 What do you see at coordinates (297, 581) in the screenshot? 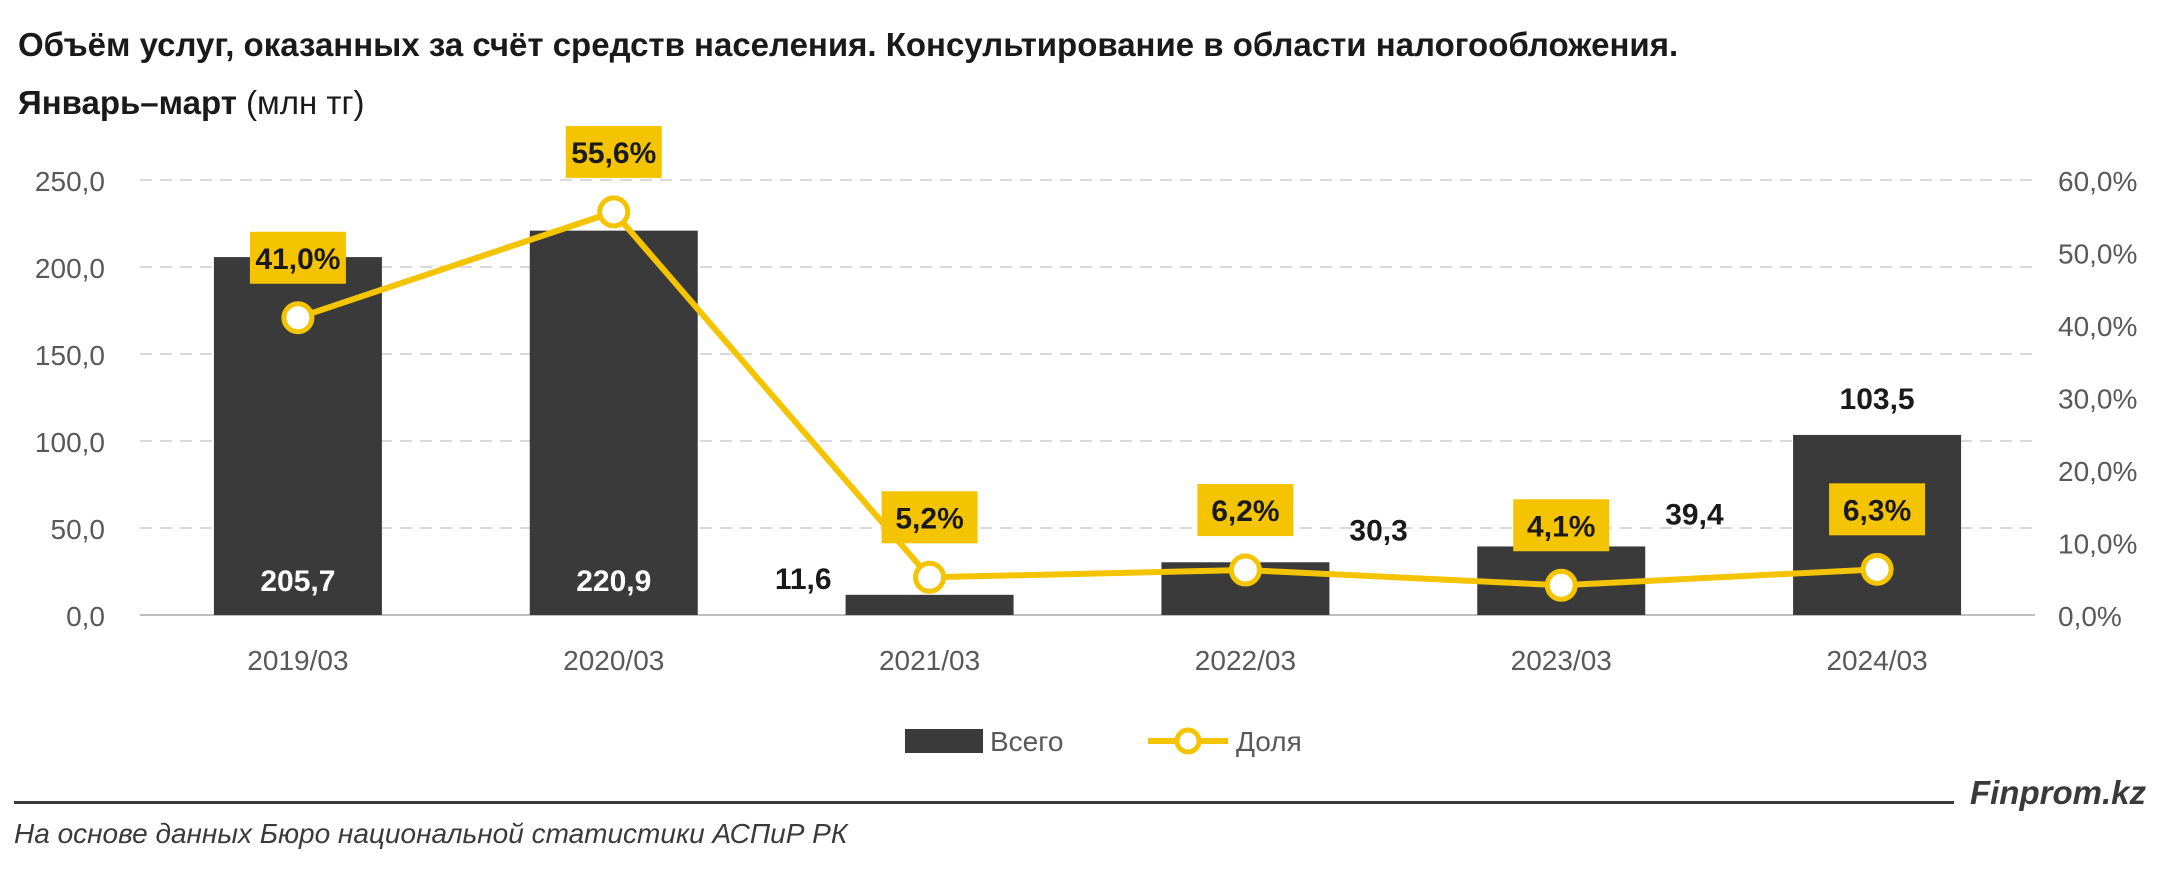
I see `bar-value-label: 205,7` at bounding box center [297, 581].